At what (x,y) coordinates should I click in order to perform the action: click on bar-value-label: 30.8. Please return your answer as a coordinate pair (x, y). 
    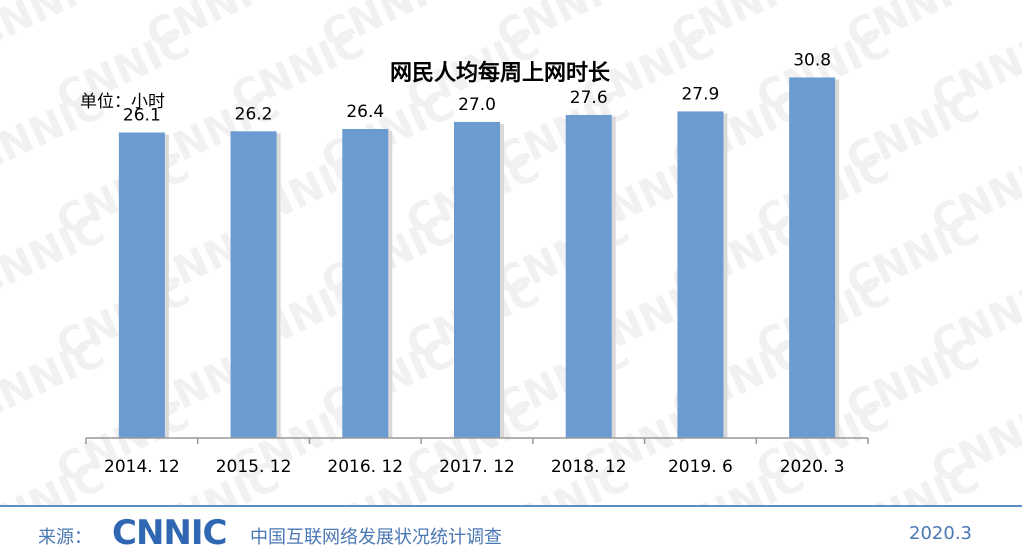
    Looking at the image, I should click on (812, 60).